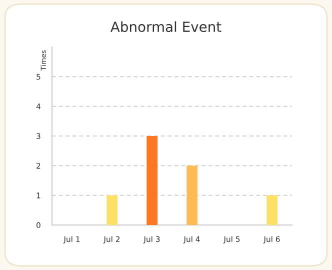 This screenshot has height=270, width=332. Describe the element at coordinates (166, 26) in the screenshot. I see `chart-title: Abnormal Event` at that location.